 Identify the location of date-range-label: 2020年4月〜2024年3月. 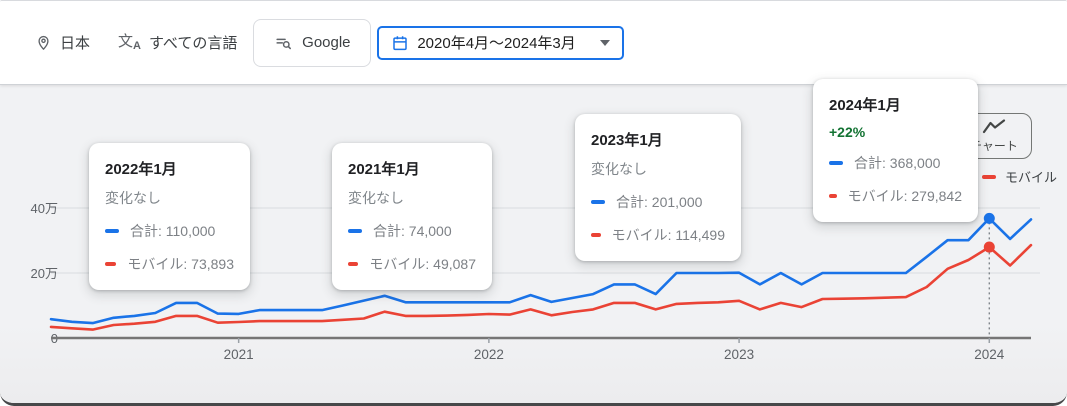
(496, 43).